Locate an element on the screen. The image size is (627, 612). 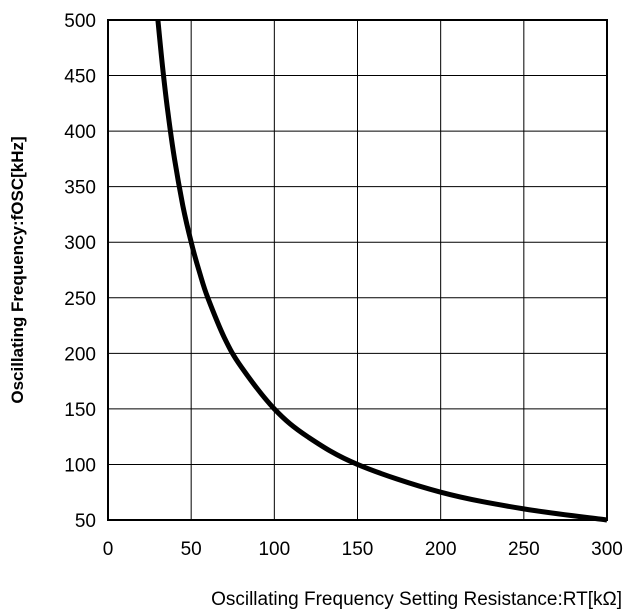
y-axis-label: Oscillating Frequency:fOSC[kHz] is located at coordinates (17, 269).